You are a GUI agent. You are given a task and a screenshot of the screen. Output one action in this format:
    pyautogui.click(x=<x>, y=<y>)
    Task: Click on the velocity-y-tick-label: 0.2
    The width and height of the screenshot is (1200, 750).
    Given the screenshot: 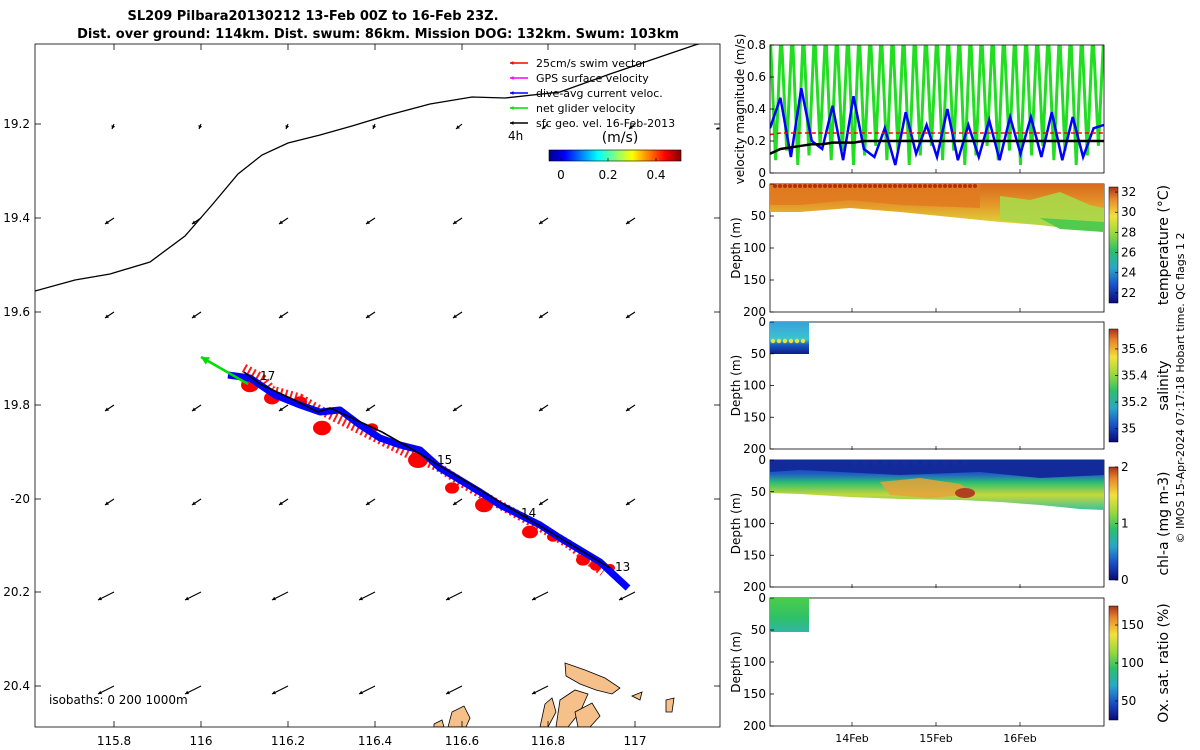 What is the action you would take?
    pyautogui.click(x=756, y=141)
    